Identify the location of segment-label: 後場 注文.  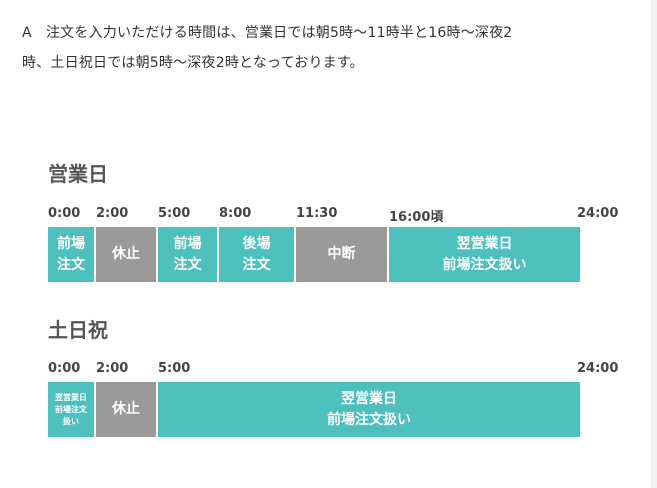
(256, 254).